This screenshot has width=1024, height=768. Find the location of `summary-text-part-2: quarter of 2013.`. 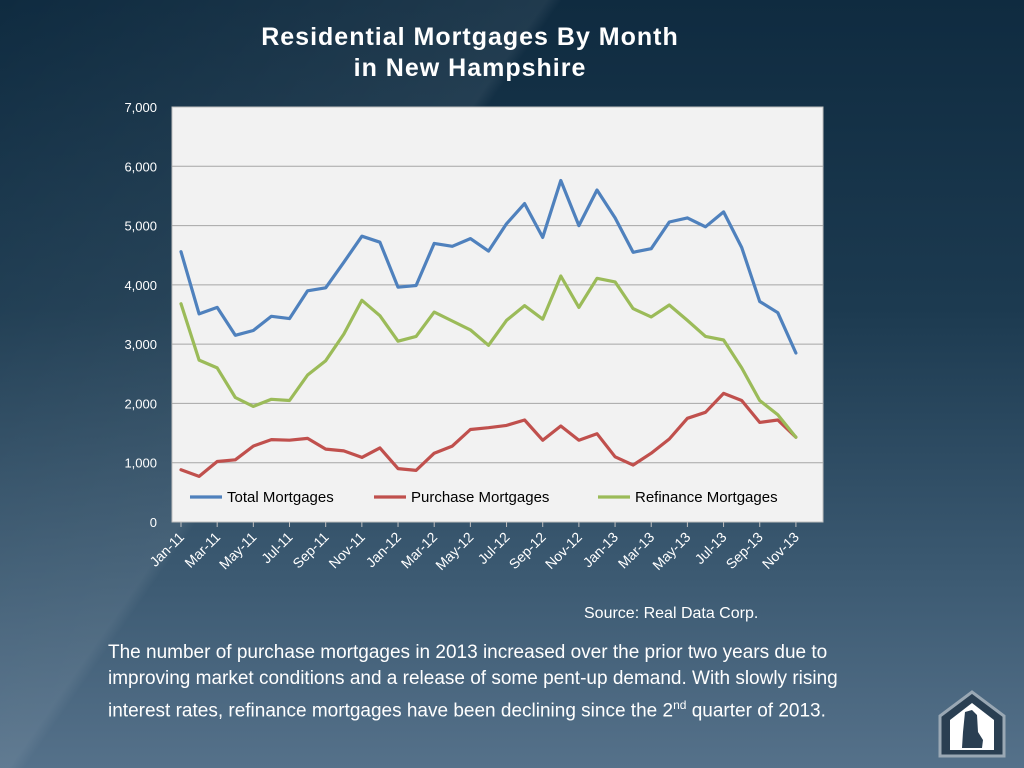

summary-text-part-2: quarter of 2013. is located at coordinates (756, 711).